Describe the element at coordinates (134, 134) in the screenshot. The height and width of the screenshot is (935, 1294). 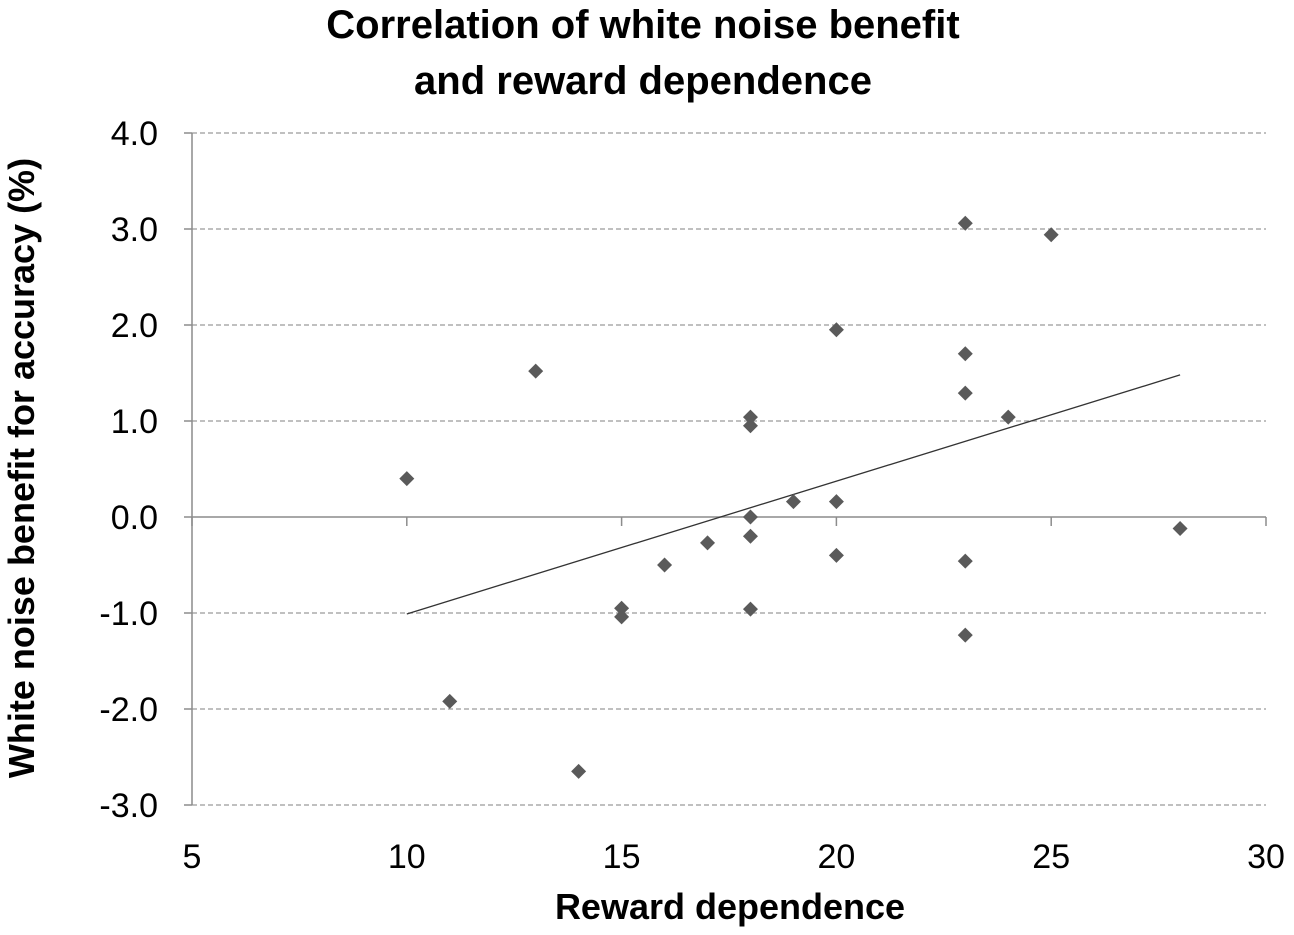
I see `y-tick-label-4.0: 4.0` at that location.